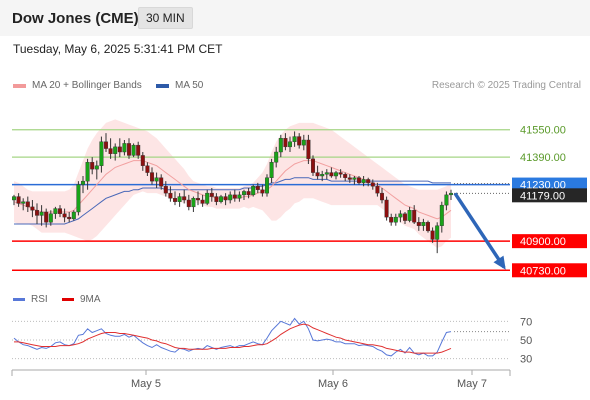 The width and height of the screenshot is (590, 400). What do you see at coordinates (39, 299) in the screenshot?
I see `legend-rsi-label: RSI` at bounding box center [39, 299].